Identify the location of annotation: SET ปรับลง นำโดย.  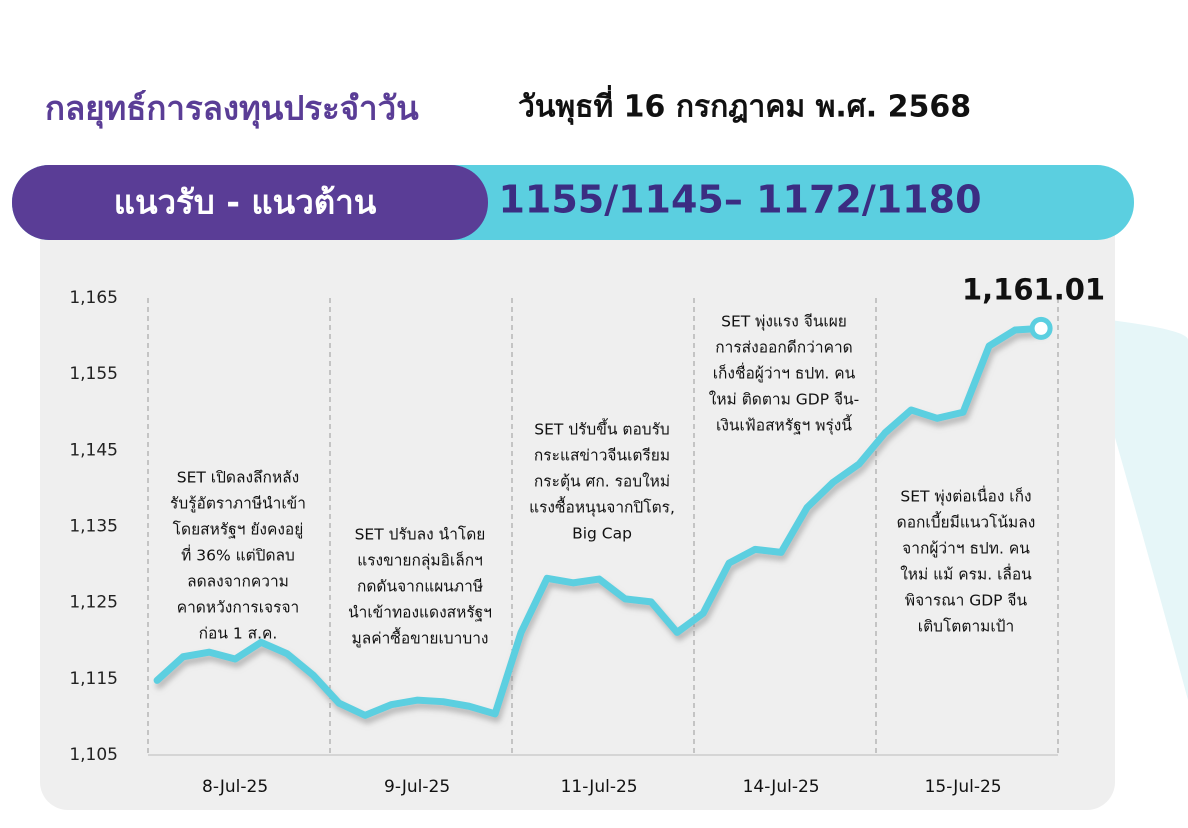
(420, 535).